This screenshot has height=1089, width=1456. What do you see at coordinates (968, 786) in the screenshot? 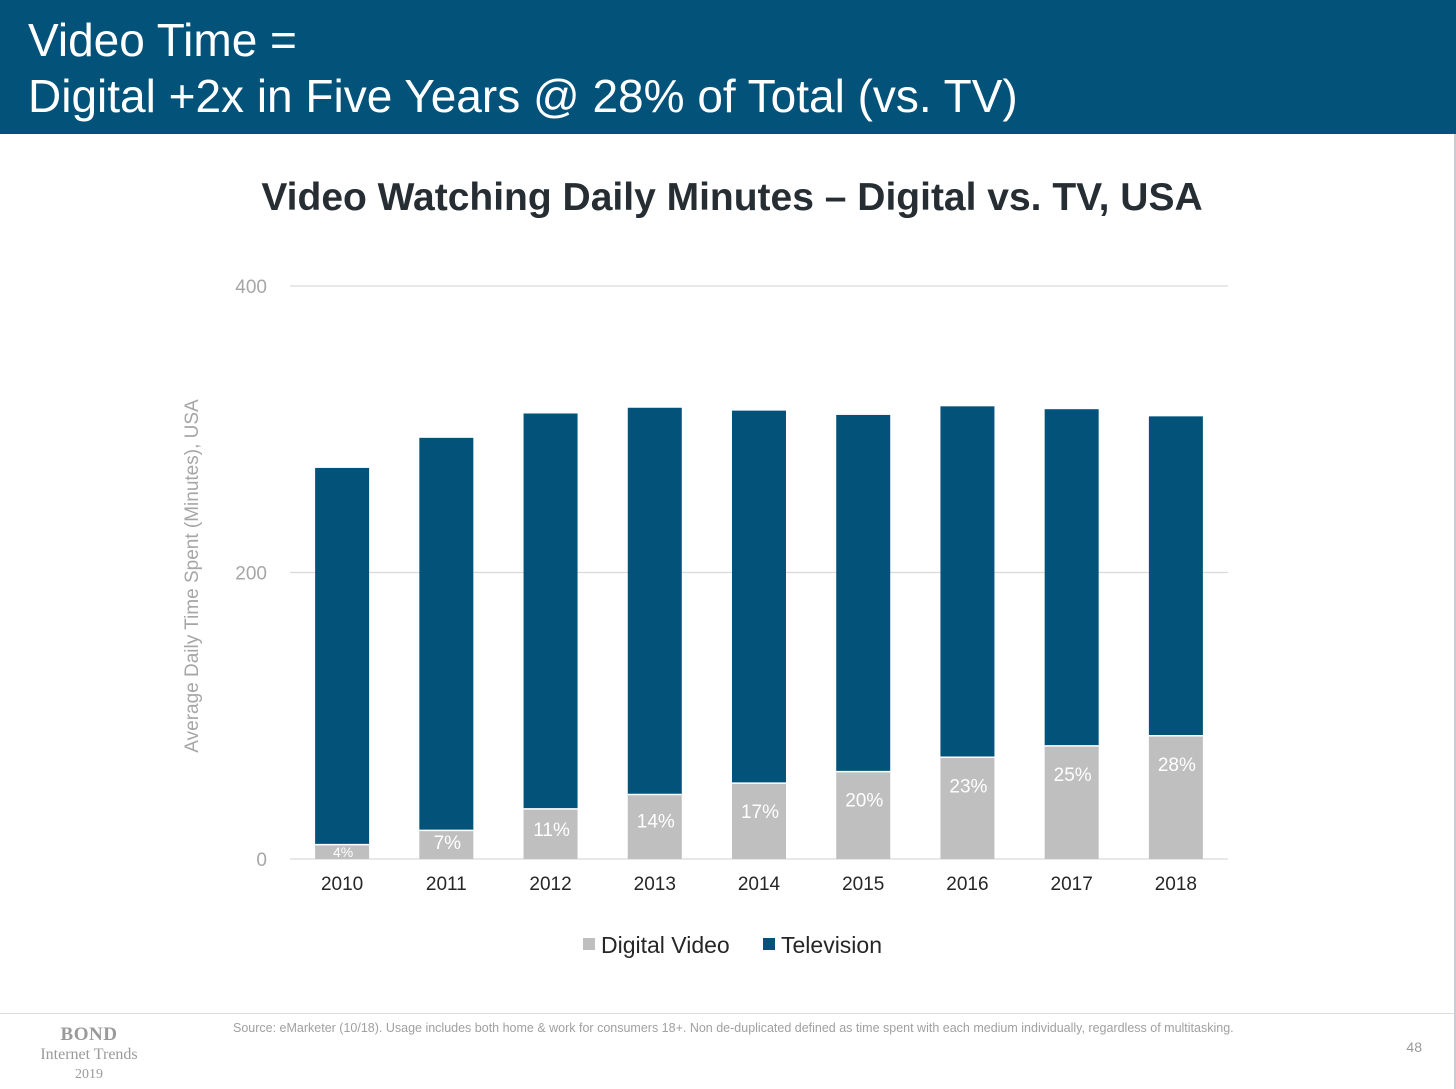
I see `data-label-digital-video: 23%` at bounding box center [968, 786].